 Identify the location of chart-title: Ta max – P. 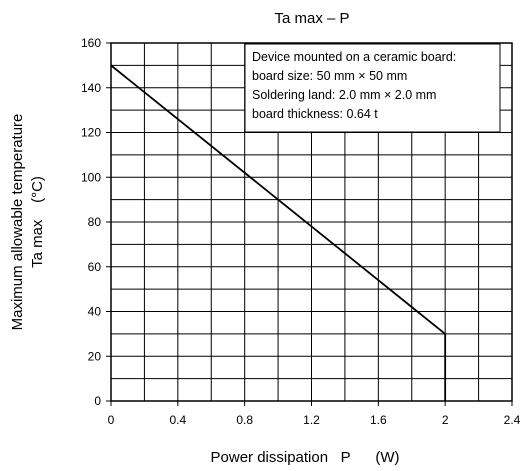
(311, 18).